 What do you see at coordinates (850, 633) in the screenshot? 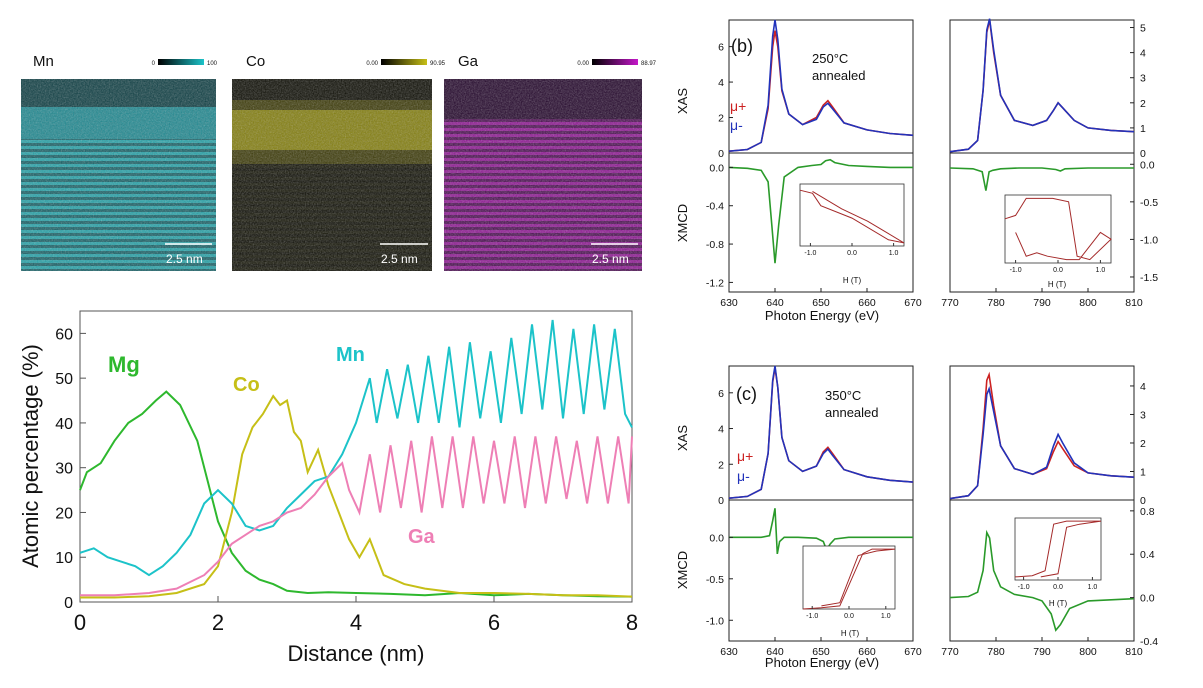
I see `inset-xlabel-c-left: H (T)` at bounding box center [850, 633].